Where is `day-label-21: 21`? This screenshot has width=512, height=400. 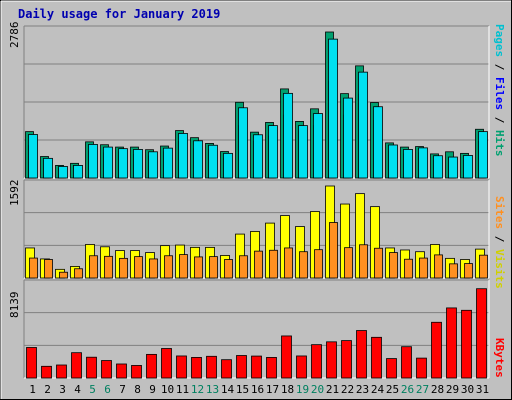
day-label-21: 21 is located at coordinates (332, 389).